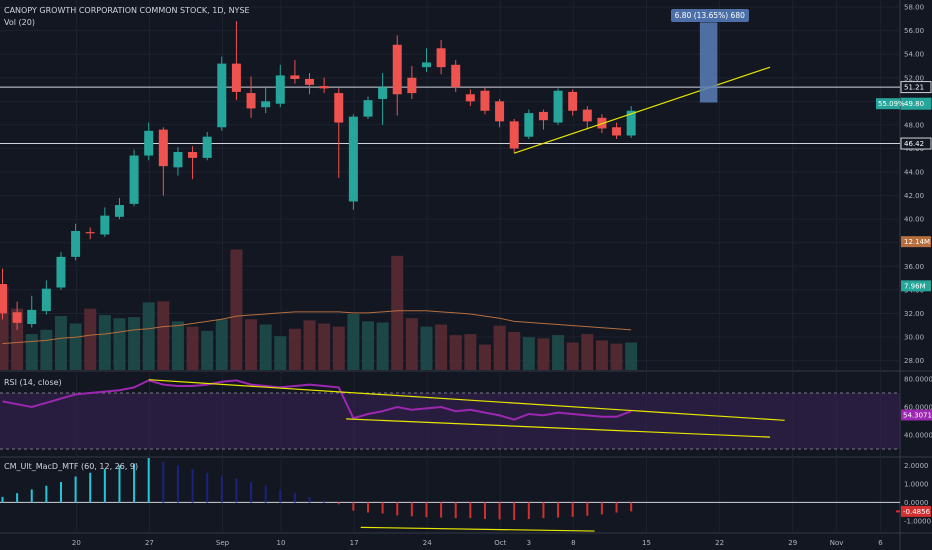 This screenshot has height=550, width=932. I want to click on price-tick-label: 56.00, so click(914, 31).